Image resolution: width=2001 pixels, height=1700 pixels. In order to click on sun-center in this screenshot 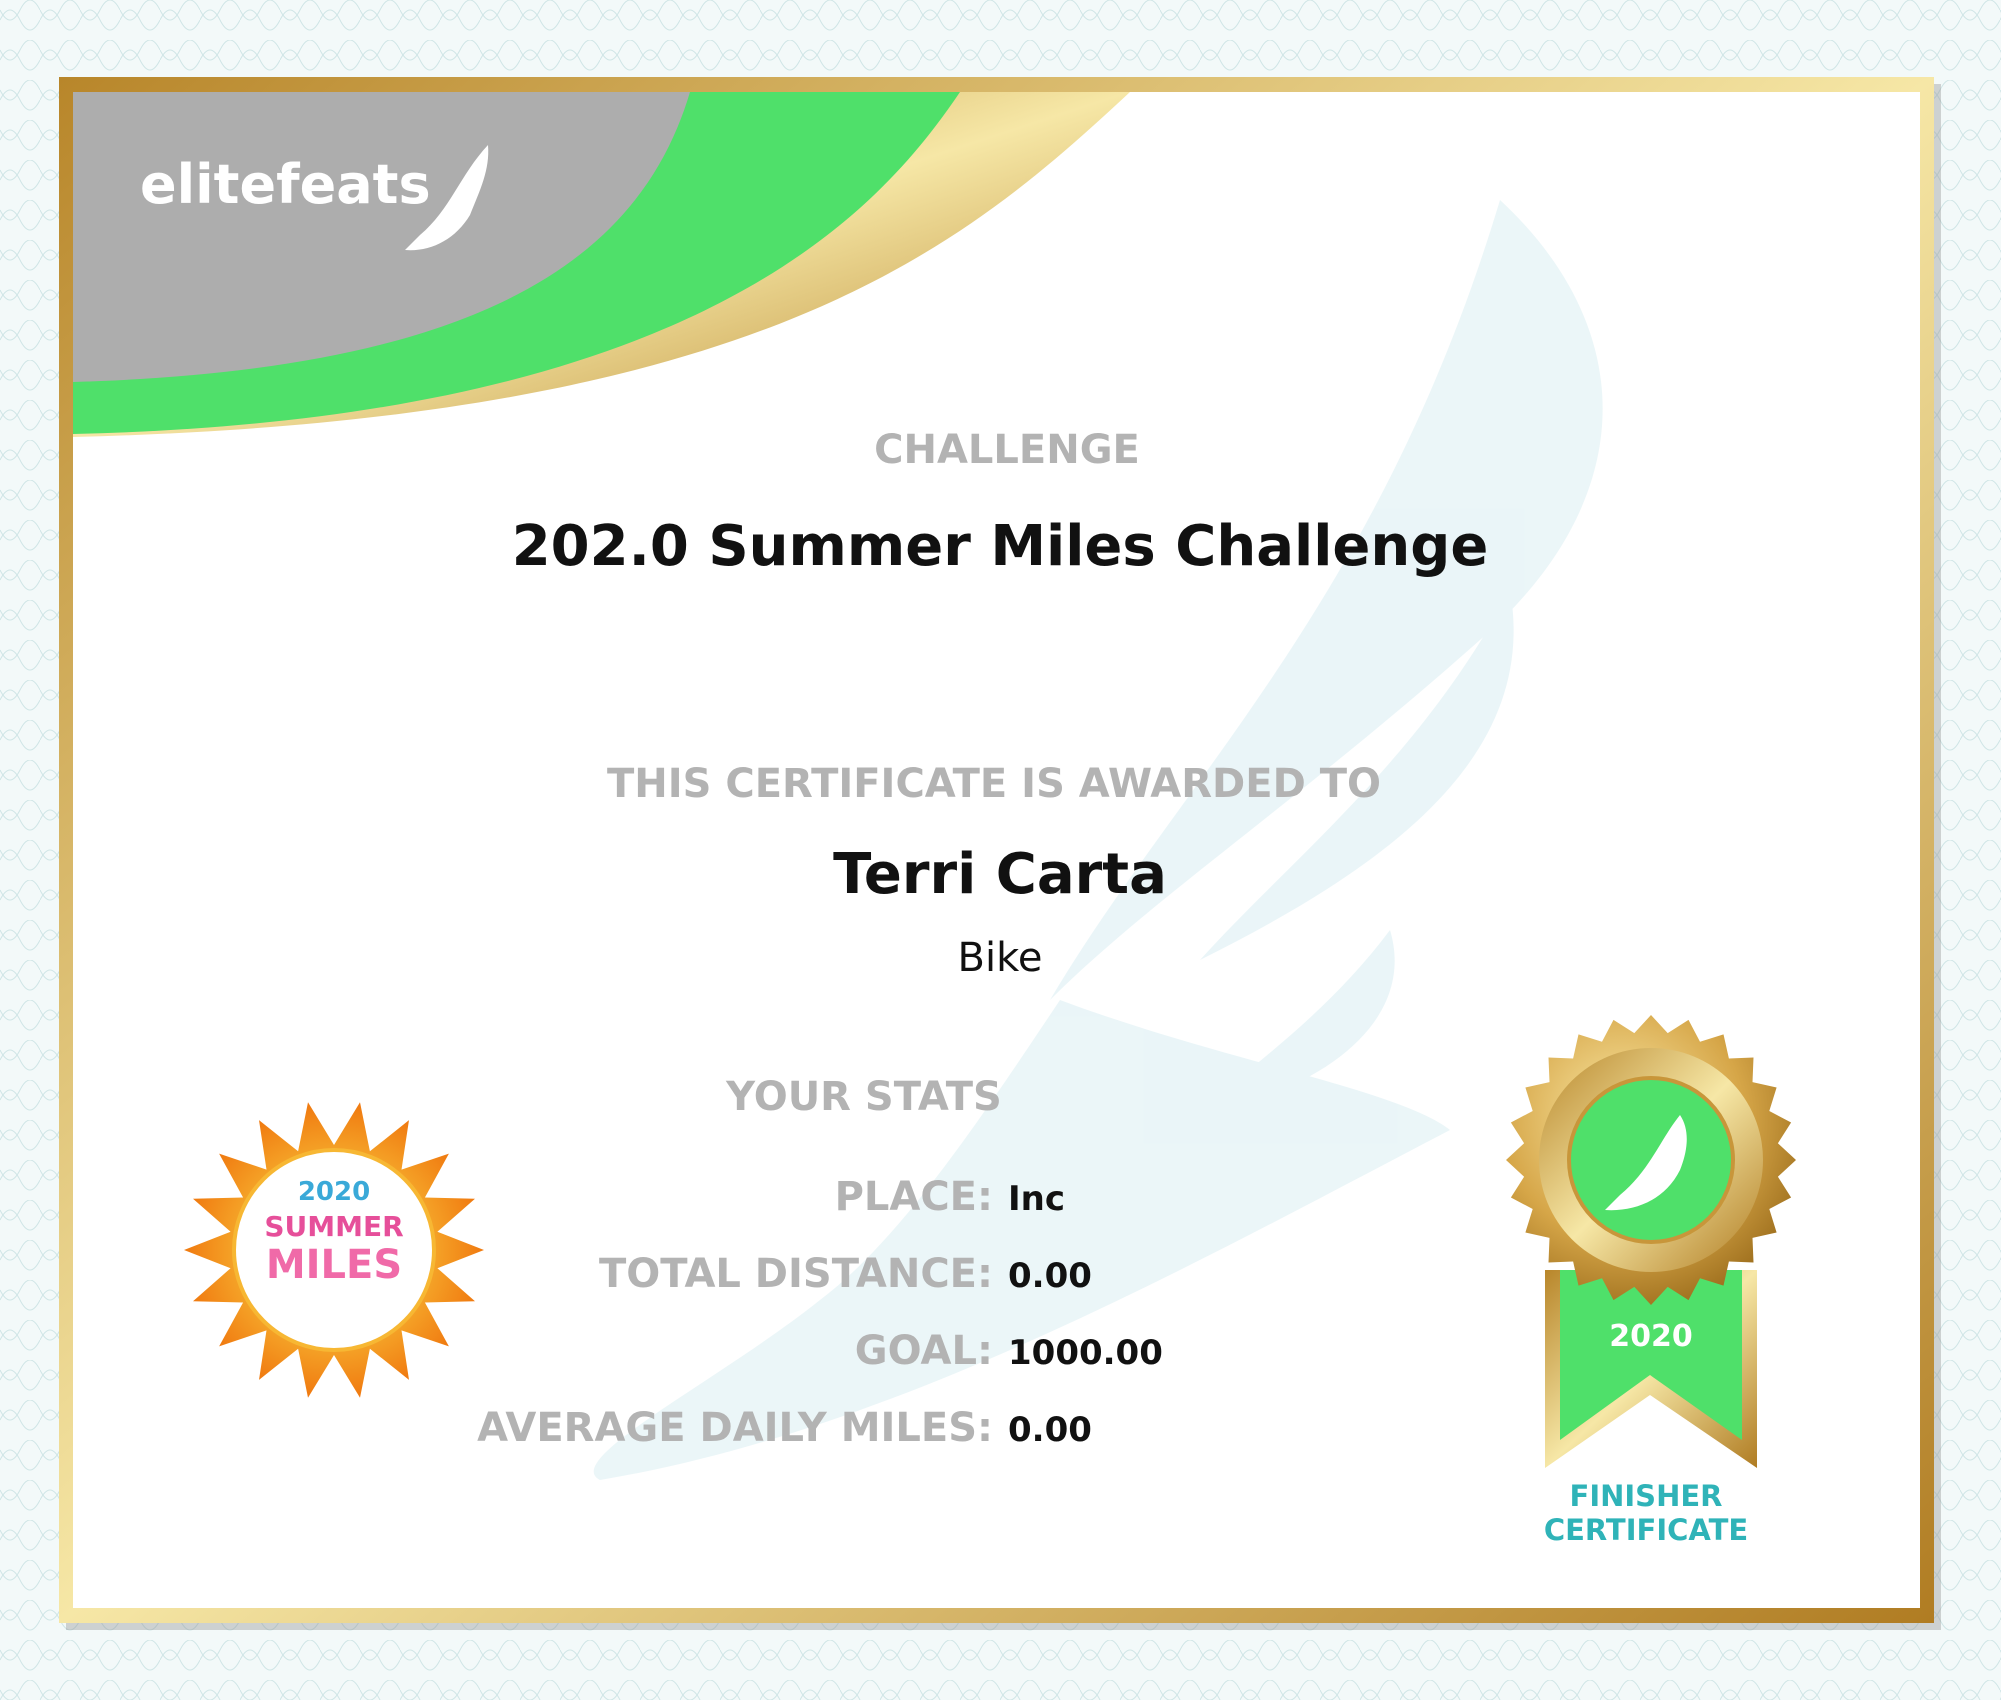, I will do `click(334, 1250)`.